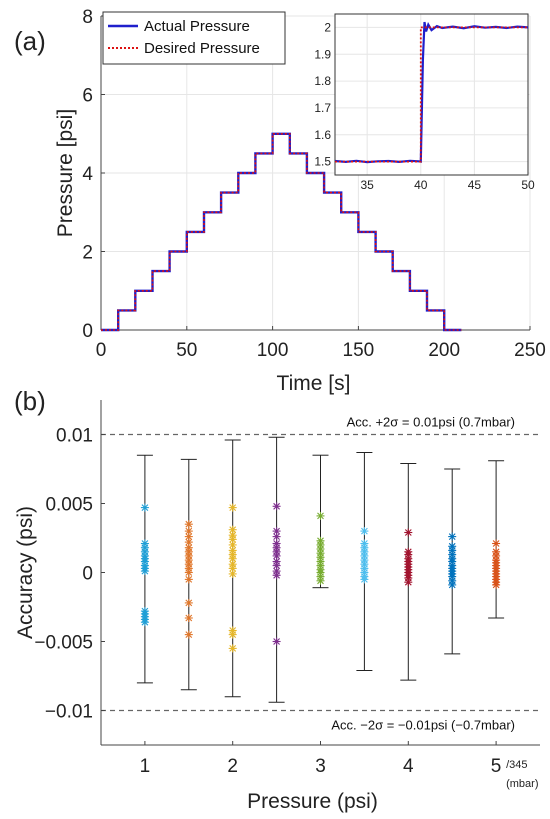  I want to click on inset-frame, so click(431, 94).